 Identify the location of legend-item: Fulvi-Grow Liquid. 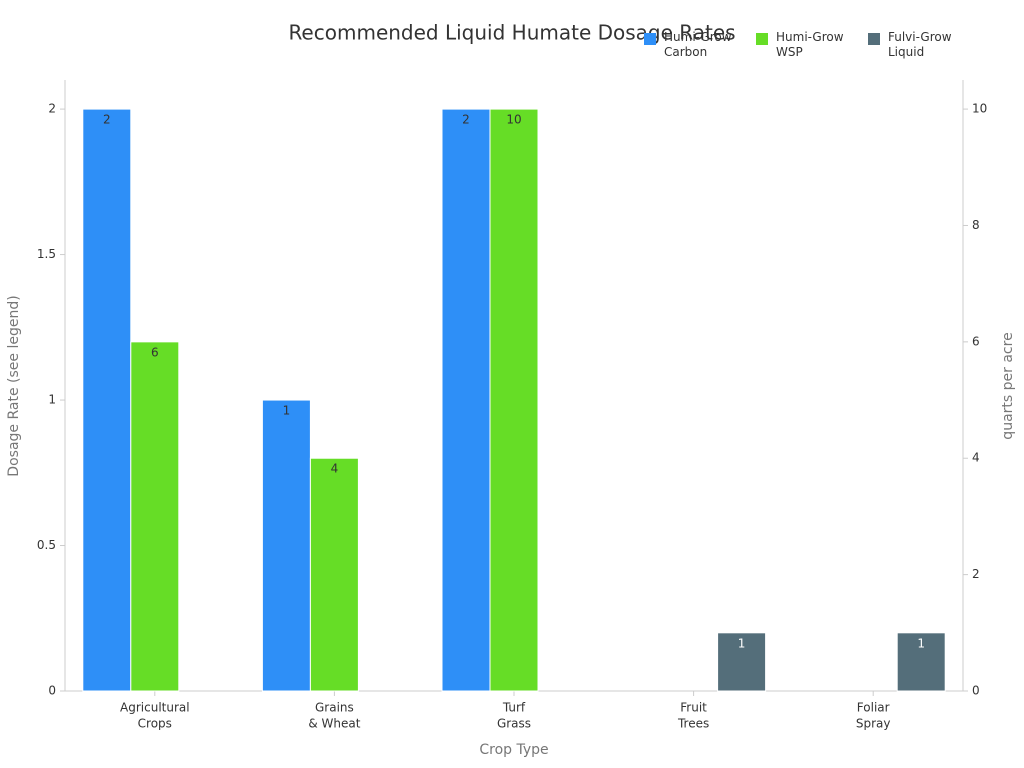
(924, 45).